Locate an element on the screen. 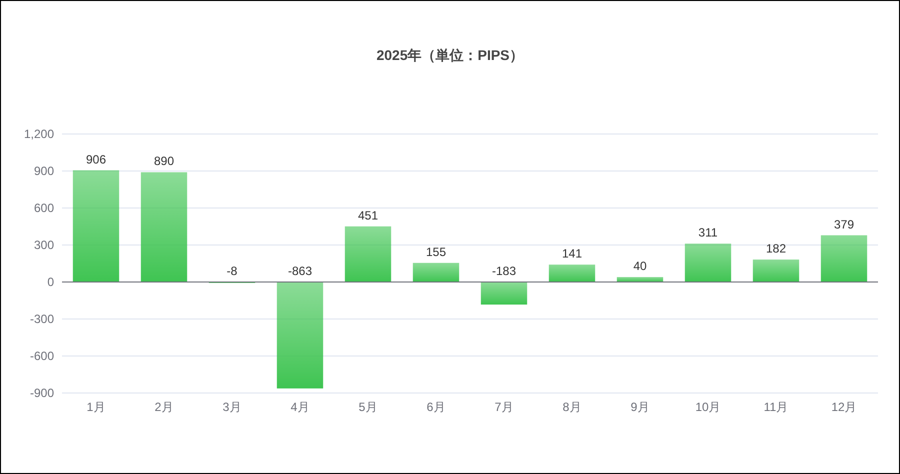 The image size is (900, 474). y-tick-label: 1,200 is located at coordinates (39, 134).